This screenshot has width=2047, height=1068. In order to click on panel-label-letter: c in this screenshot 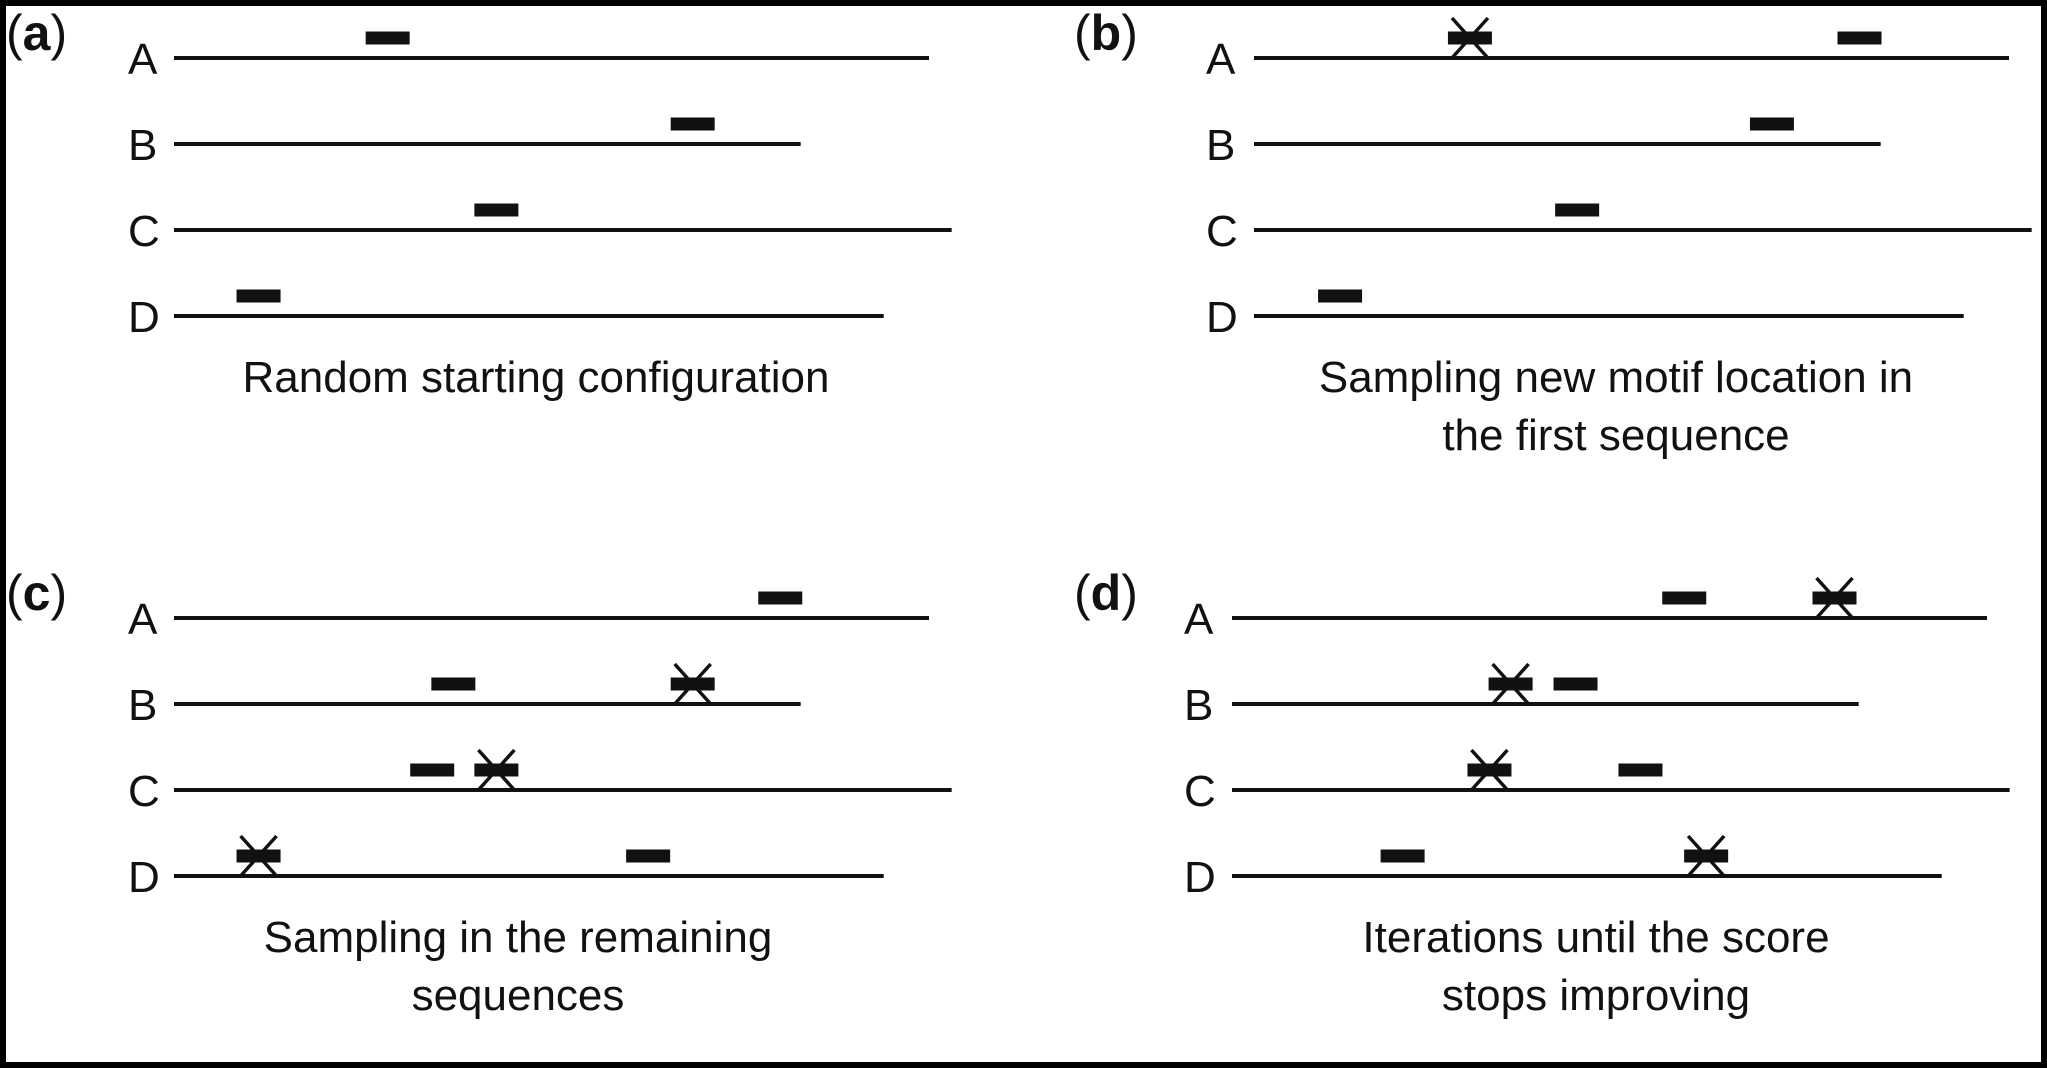, I will do `click(37, 593)`.